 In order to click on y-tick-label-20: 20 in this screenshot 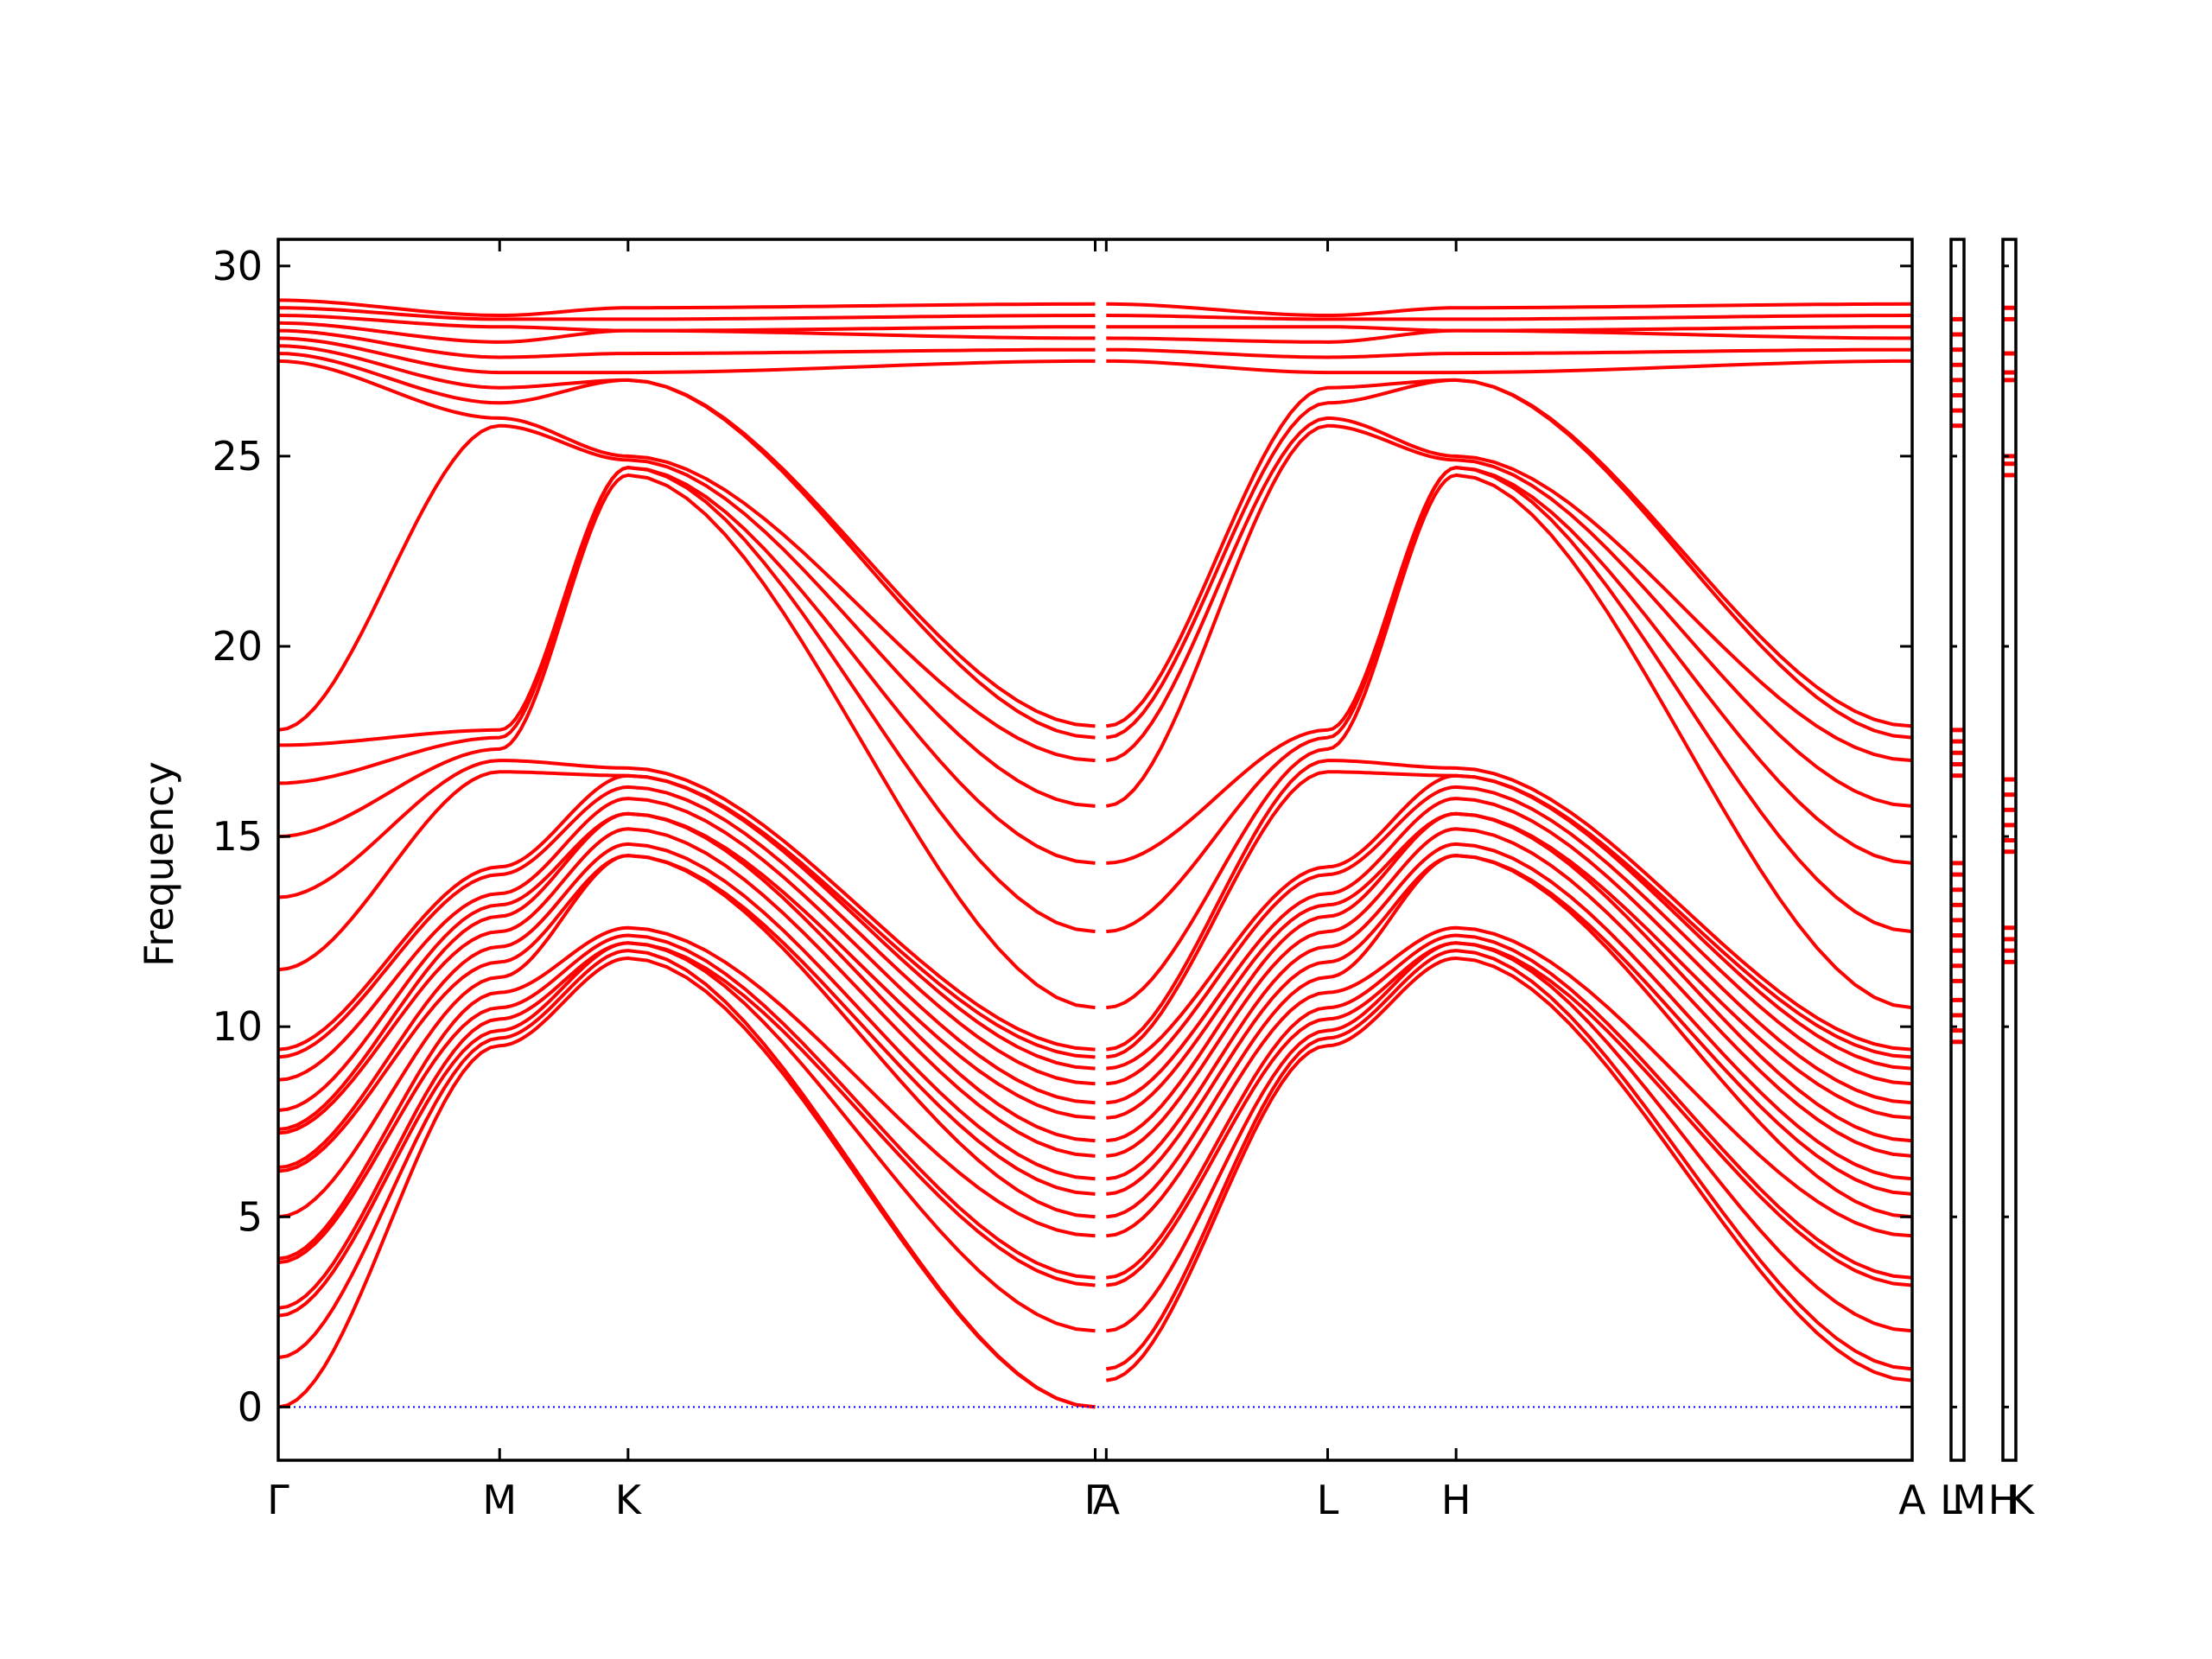, I will do `click(237, 646)`.